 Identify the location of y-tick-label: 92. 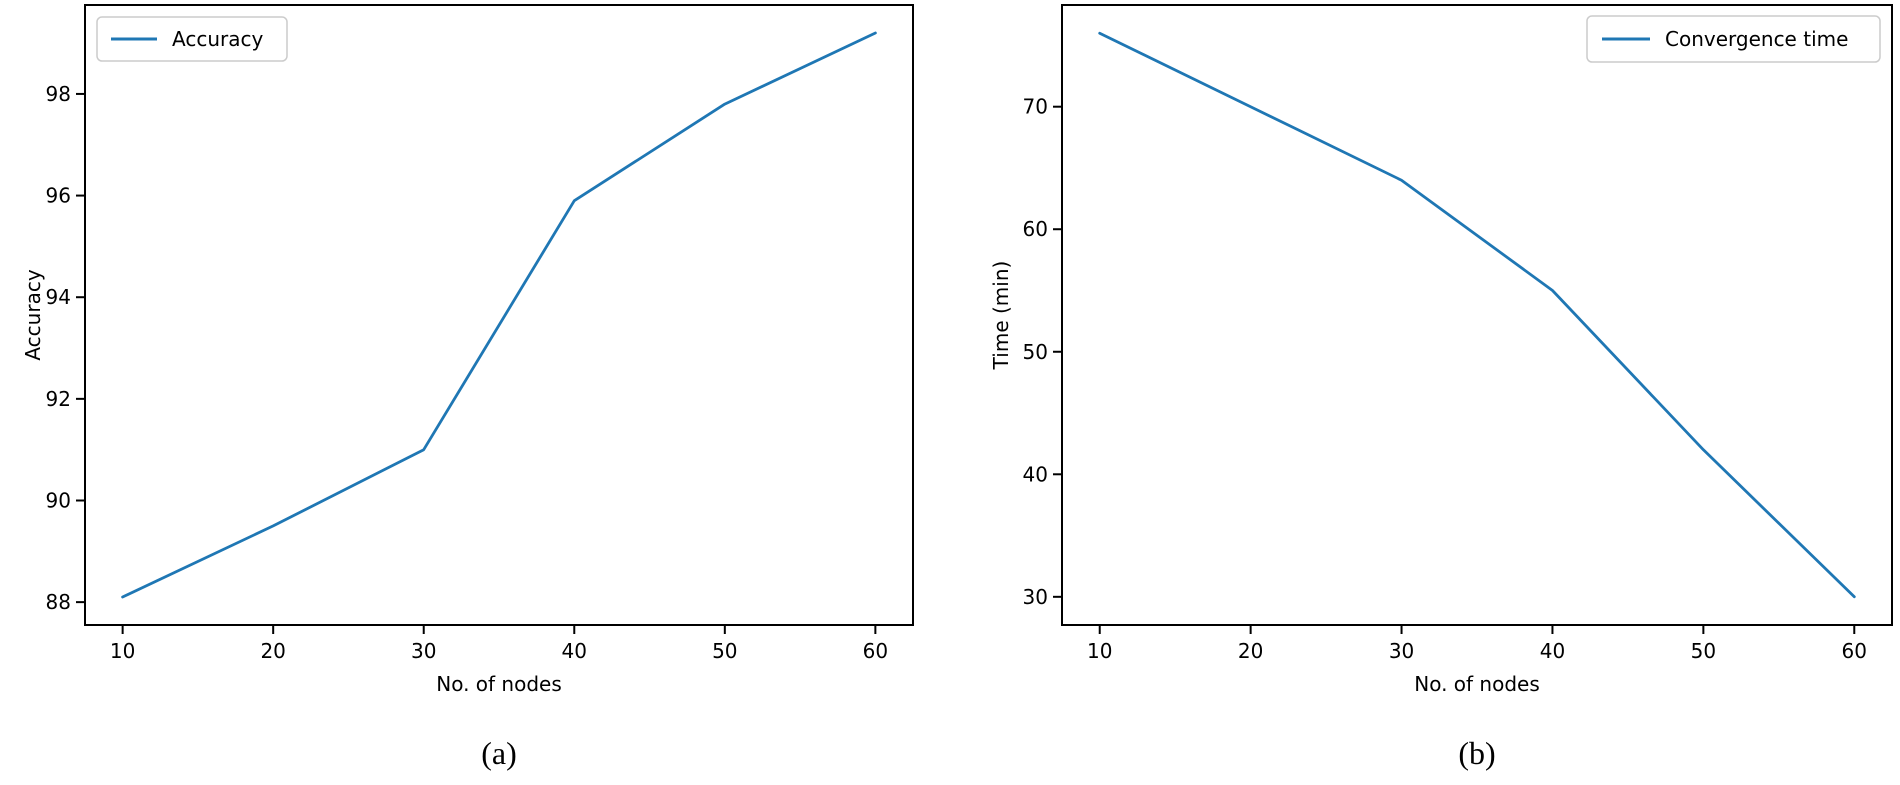
(58, 399).